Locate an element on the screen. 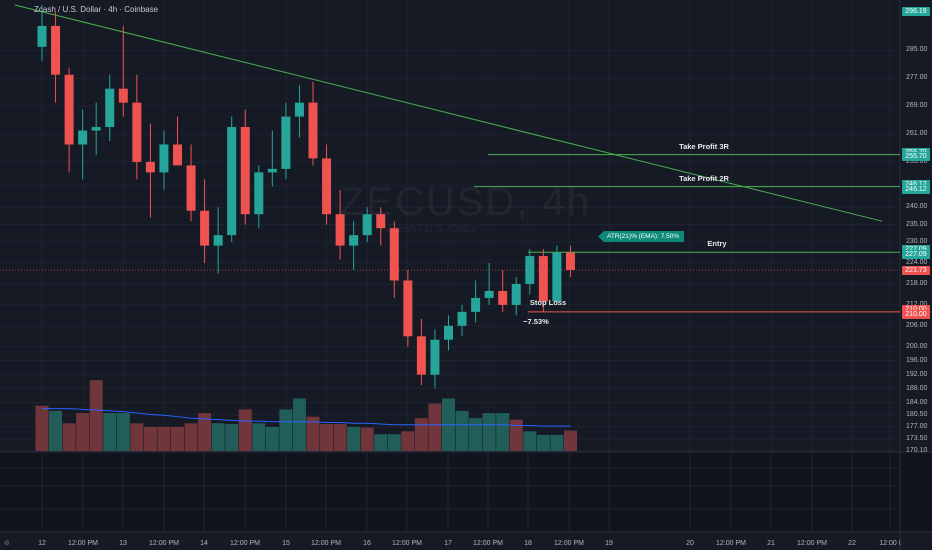 The height and width of the screenshot is (550, 932). top-price-tag: 296.19 is located at coordinates (916, 11).